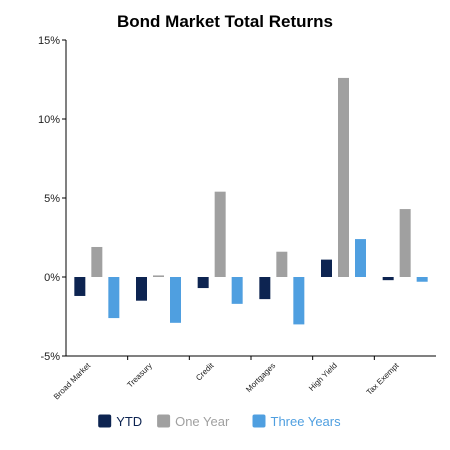 The image size is (450, 450). Describe the element at coordinates (49, 120) in the screenshot. I see `y-tick-label: 10%` at that location.